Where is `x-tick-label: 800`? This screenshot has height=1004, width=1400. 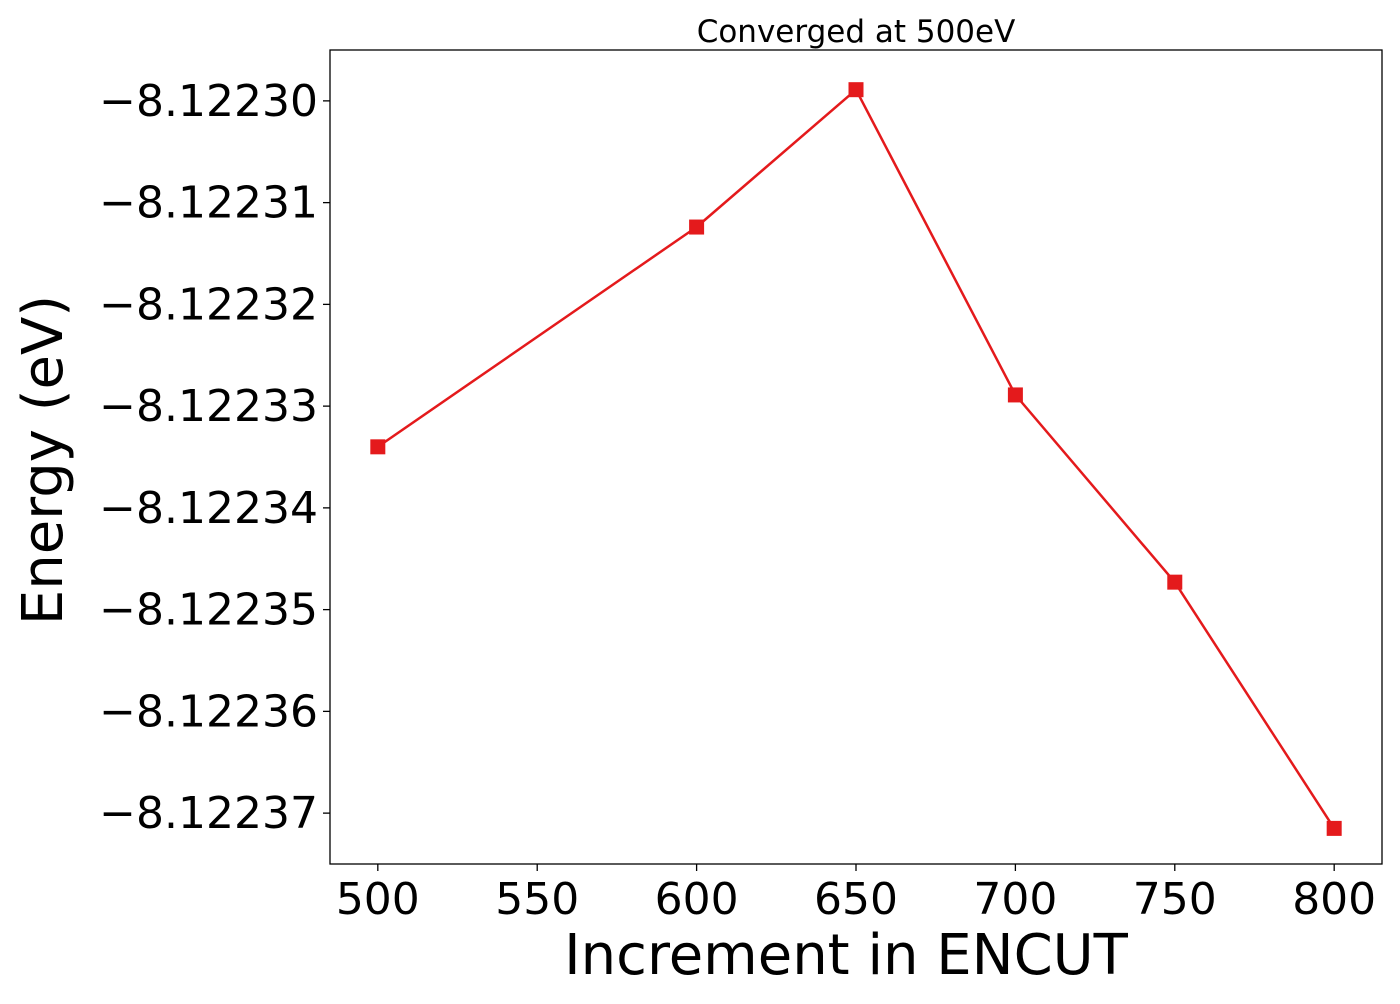 x-tick-label: 800 is located at coordinates (1334, 899).